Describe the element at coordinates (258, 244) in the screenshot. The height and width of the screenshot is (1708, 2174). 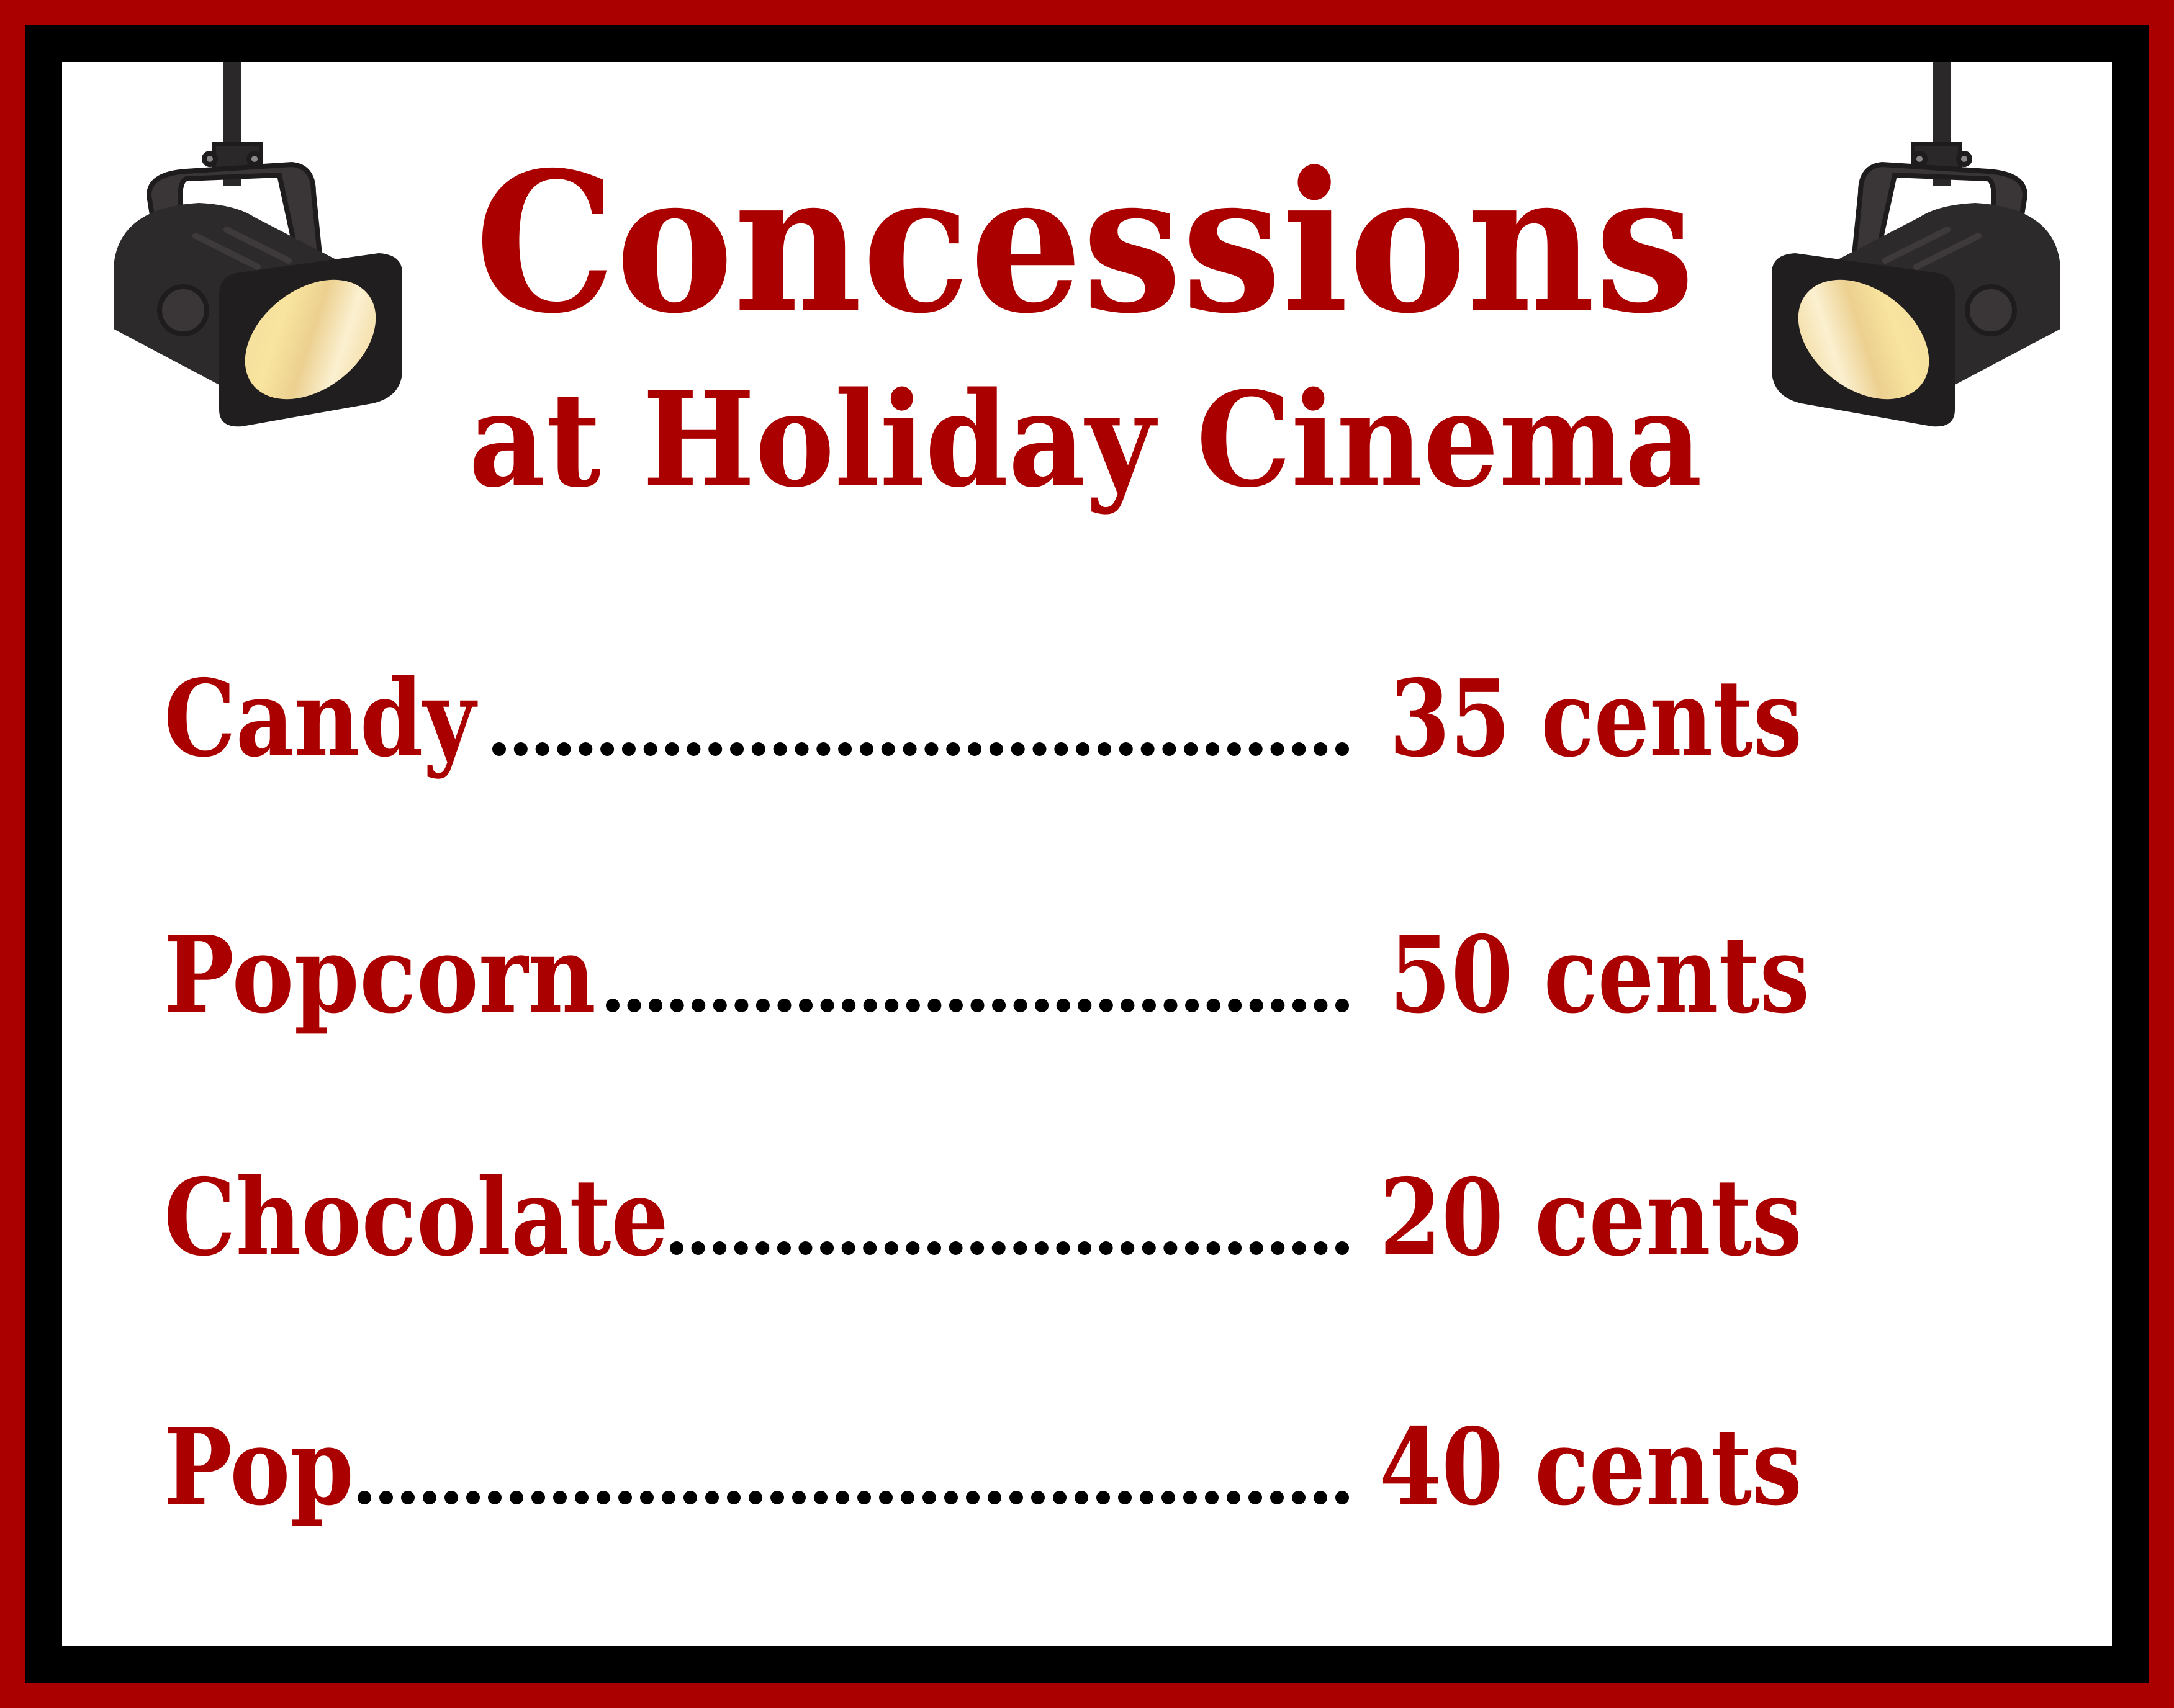
I see `spotlight-icon-left` at that location.